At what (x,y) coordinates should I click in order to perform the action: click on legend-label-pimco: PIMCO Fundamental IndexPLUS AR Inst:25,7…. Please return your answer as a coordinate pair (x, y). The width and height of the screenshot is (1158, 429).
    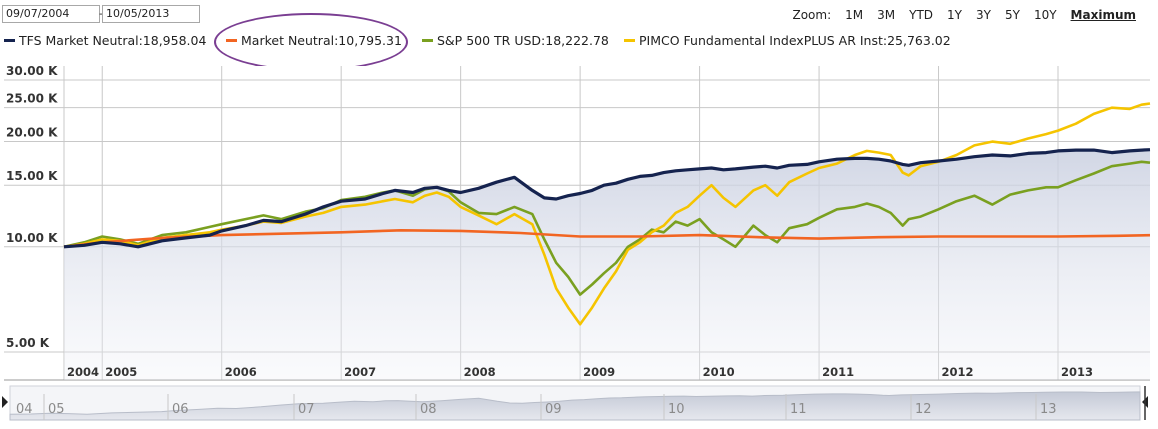
    Looking at the image, I should click on (795, 40).